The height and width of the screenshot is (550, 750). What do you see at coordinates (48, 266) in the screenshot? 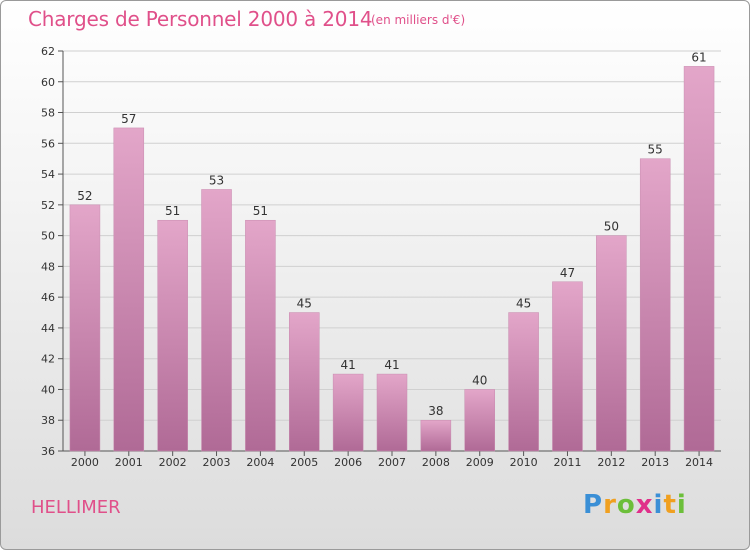
I see `y-tick-label: 48` at bounding box center [48, 266].